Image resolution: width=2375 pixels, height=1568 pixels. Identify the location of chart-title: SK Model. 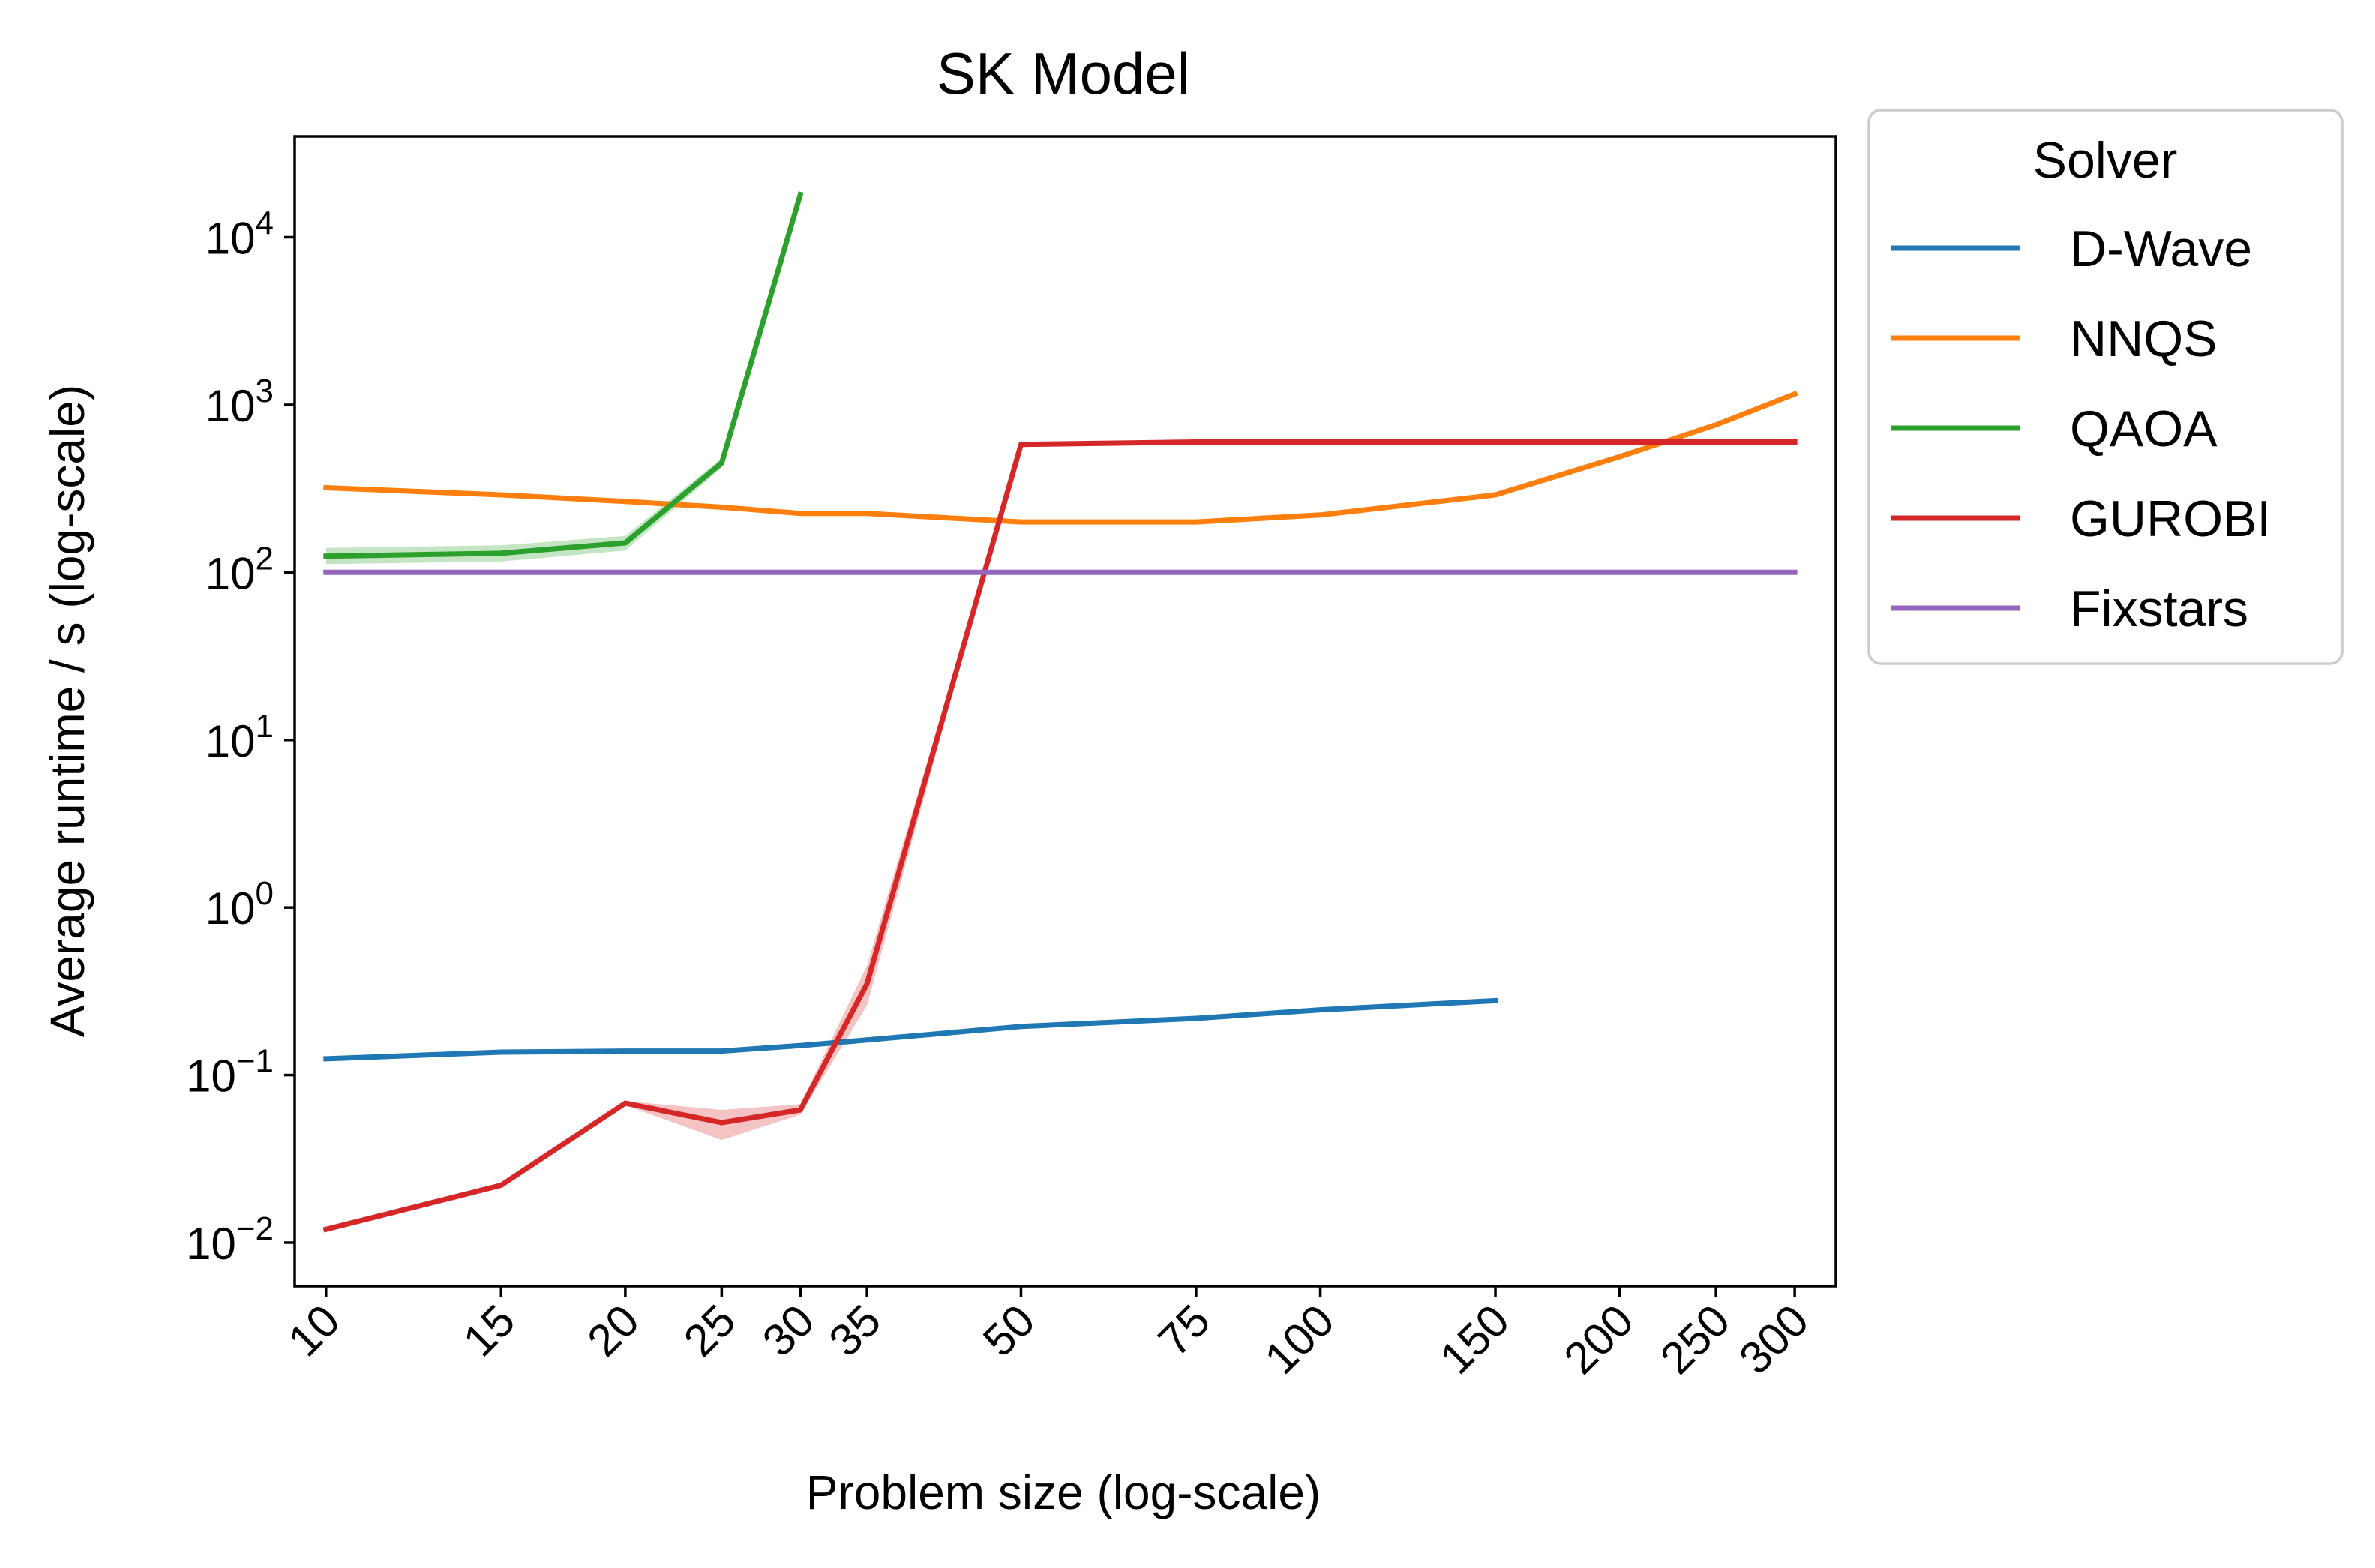
(1063, 73).